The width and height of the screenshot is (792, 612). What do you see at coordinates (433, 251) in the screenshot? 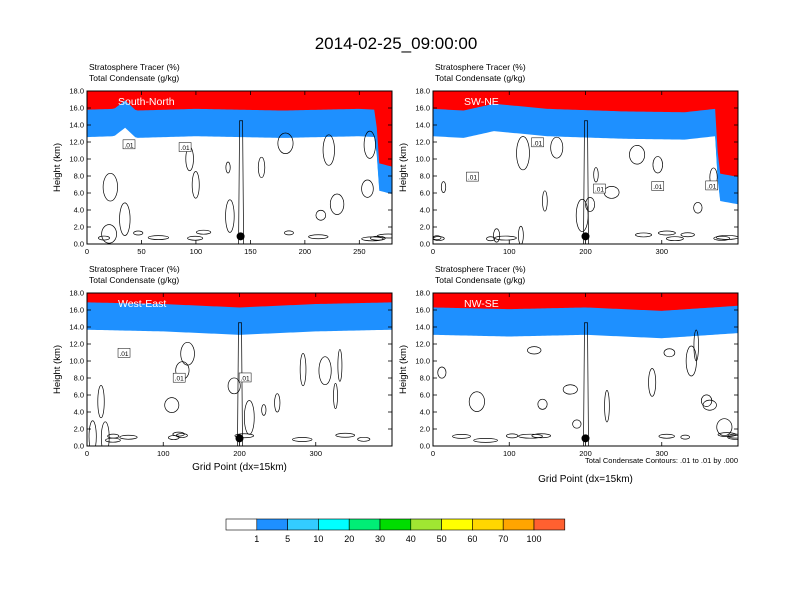
I see `x-tick-label: 0` at bounding box center [433, 251].